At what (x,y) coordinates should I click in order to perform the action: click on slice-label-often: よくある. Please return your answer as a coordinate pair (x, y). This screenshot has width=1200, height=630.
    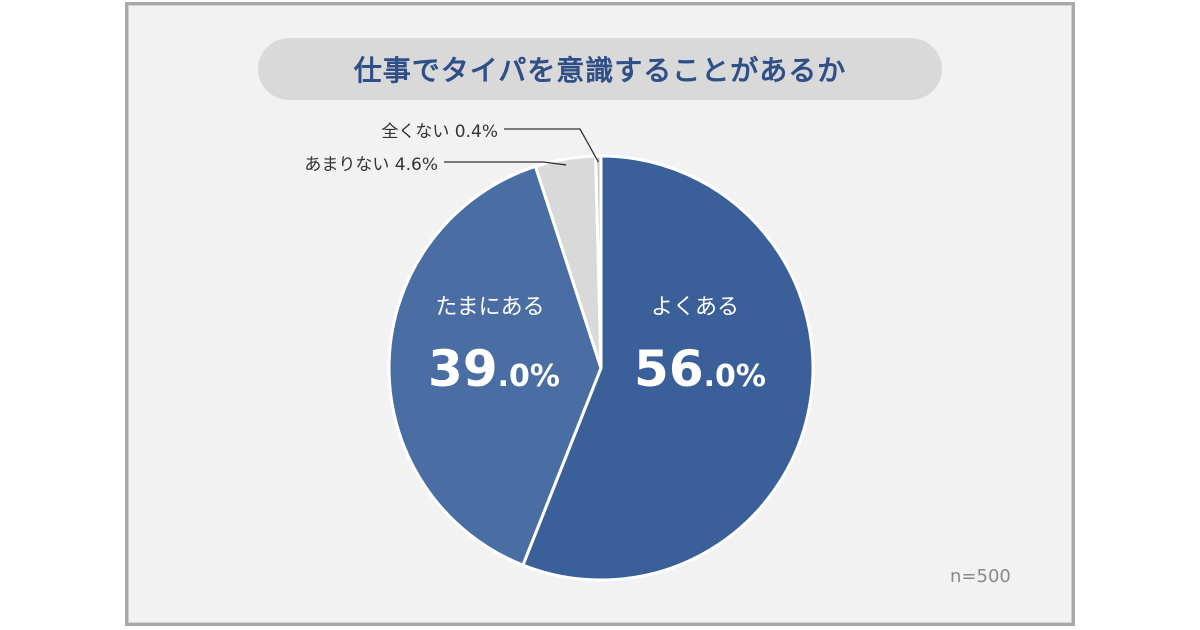
    Looking at the image, I should click on (695, 307).